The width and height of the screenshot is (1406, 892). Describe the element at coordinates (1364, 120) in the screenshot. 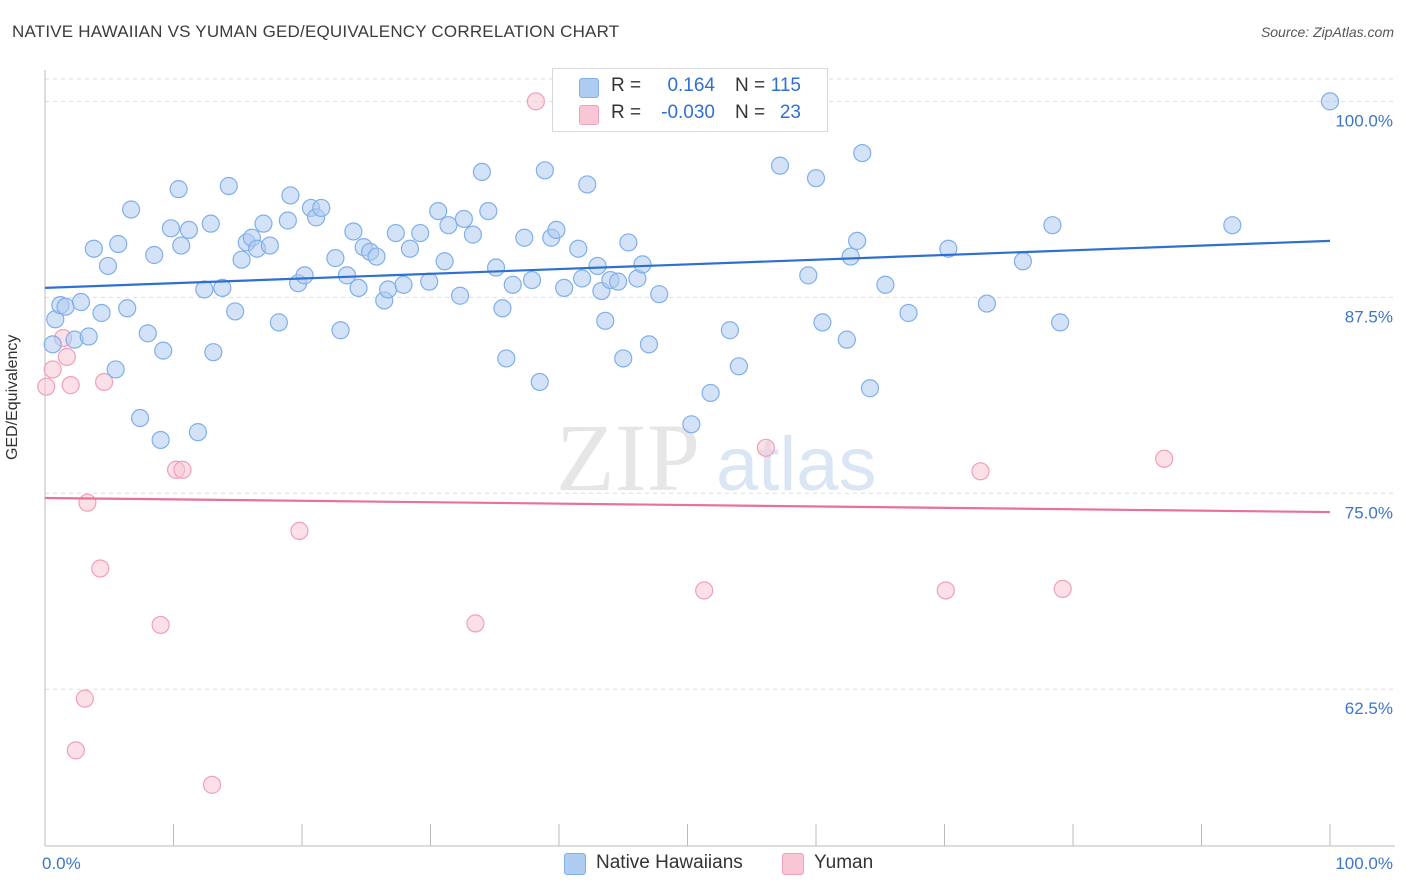

I see `y-tick-label: 100.0%` at that location.